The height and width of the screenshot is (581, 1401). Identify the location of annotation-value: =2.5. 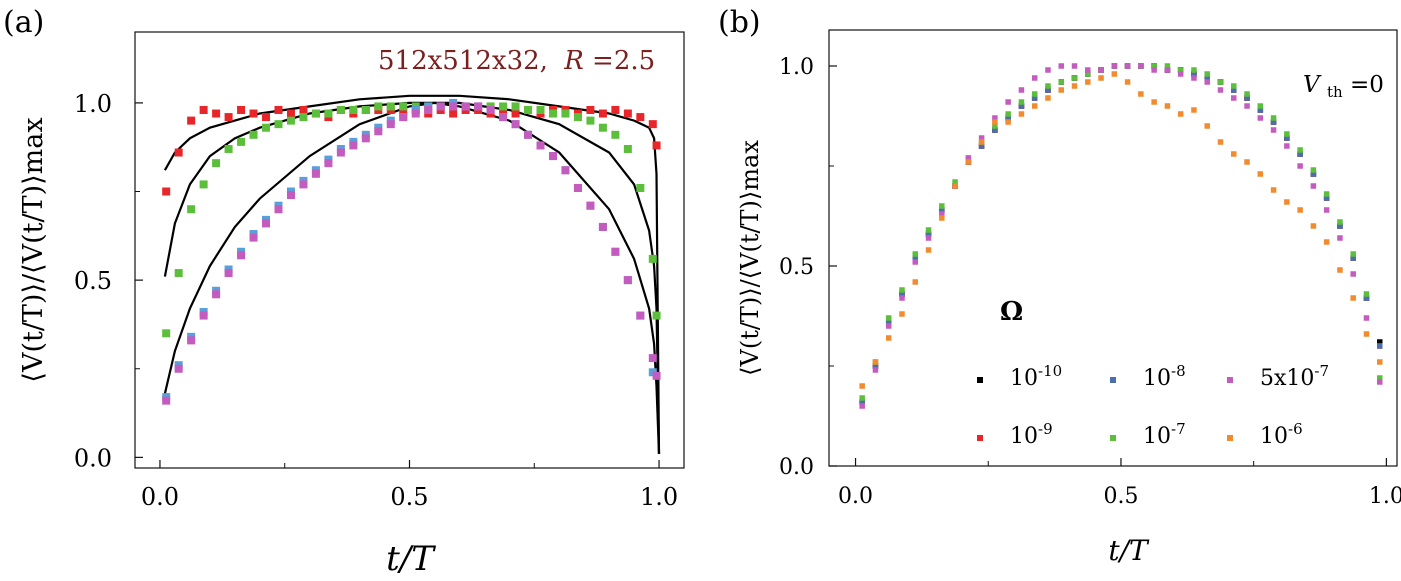
(623, 61).